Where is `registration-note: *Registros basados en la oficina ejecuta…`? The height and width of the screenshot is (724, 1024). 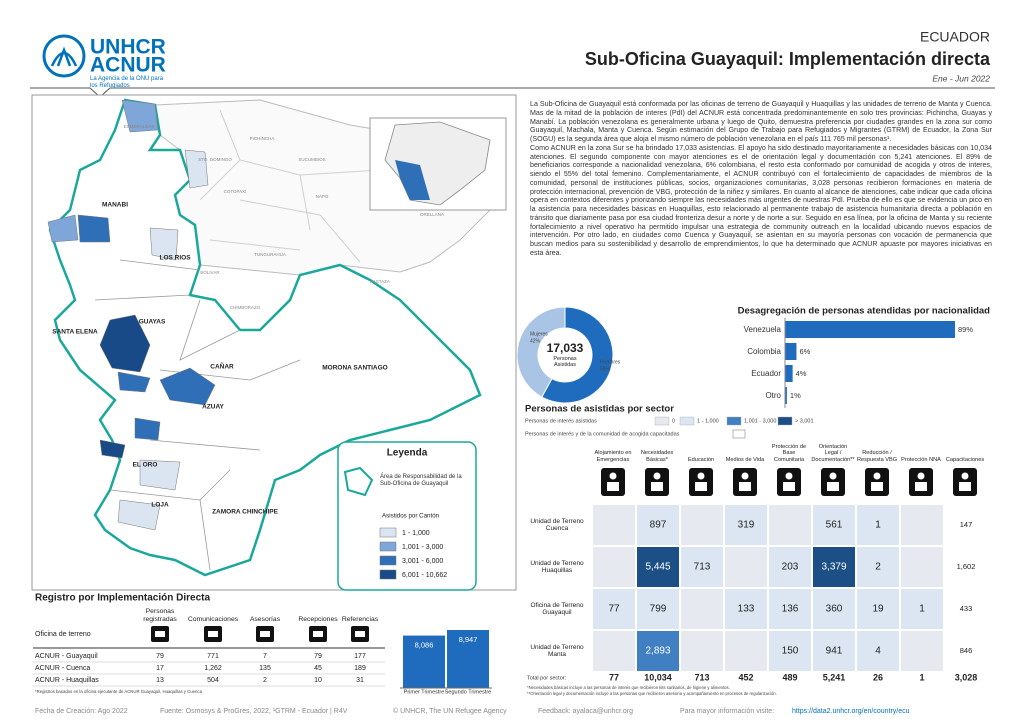
registration-note: *Registros basados en la oficina ejecuta… is located at coordinates (119, 691).